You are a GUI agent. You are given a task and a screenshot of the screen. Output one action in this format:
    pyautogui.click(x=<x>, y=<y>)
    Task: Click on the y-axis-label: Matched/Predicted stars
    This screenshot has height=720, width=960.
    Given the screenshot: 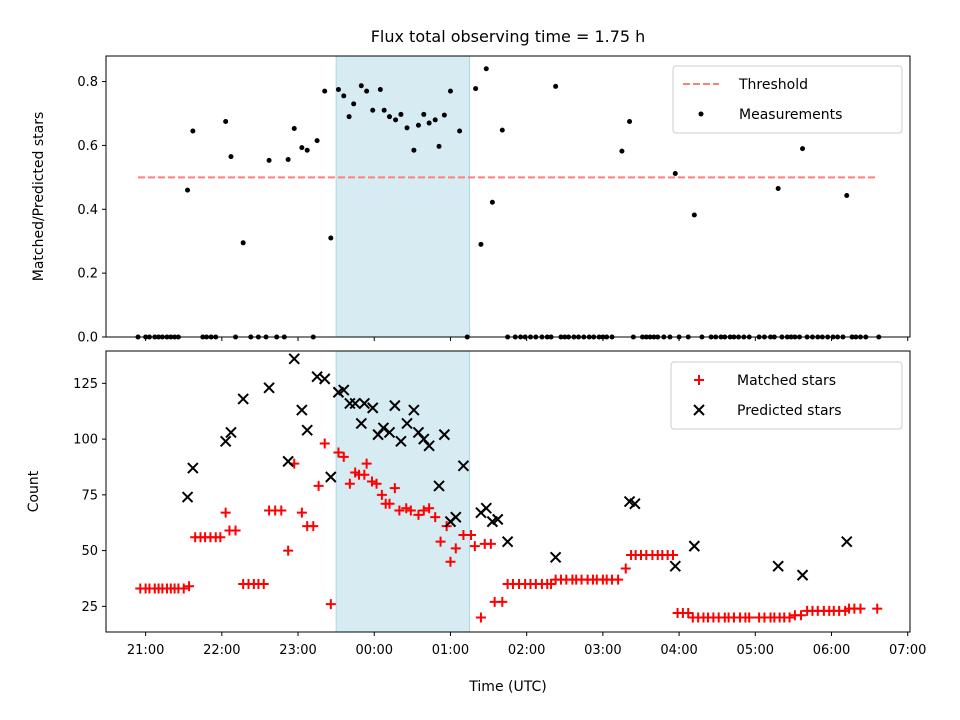 What is the action you would take?
    pyautogui.click(x=39, y=197)
    